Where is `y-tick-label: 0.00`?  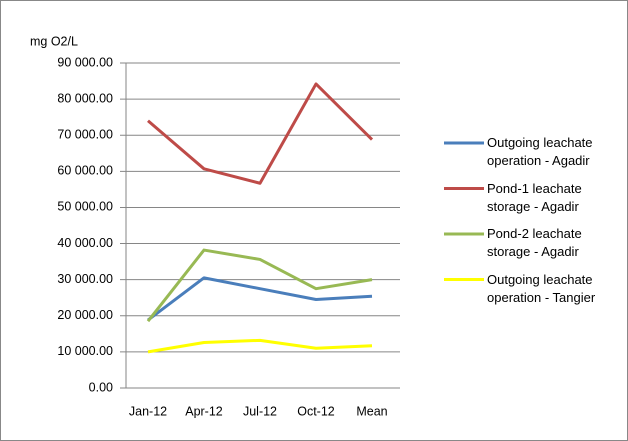
y-tick-label: 0.00 is located at coordinates (101, 387).